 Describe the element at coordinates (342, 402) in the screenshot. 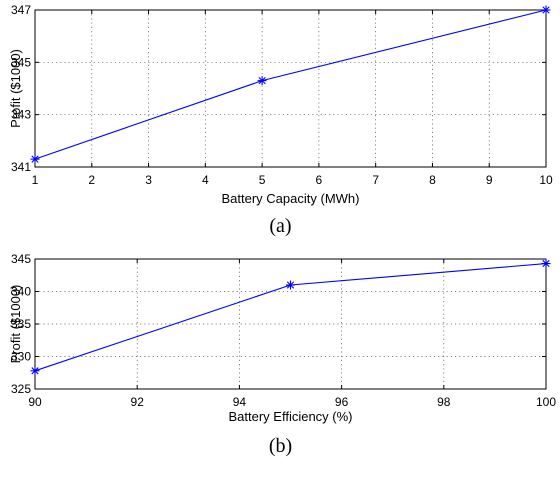

I see `x-tick-label: 96` at that location.